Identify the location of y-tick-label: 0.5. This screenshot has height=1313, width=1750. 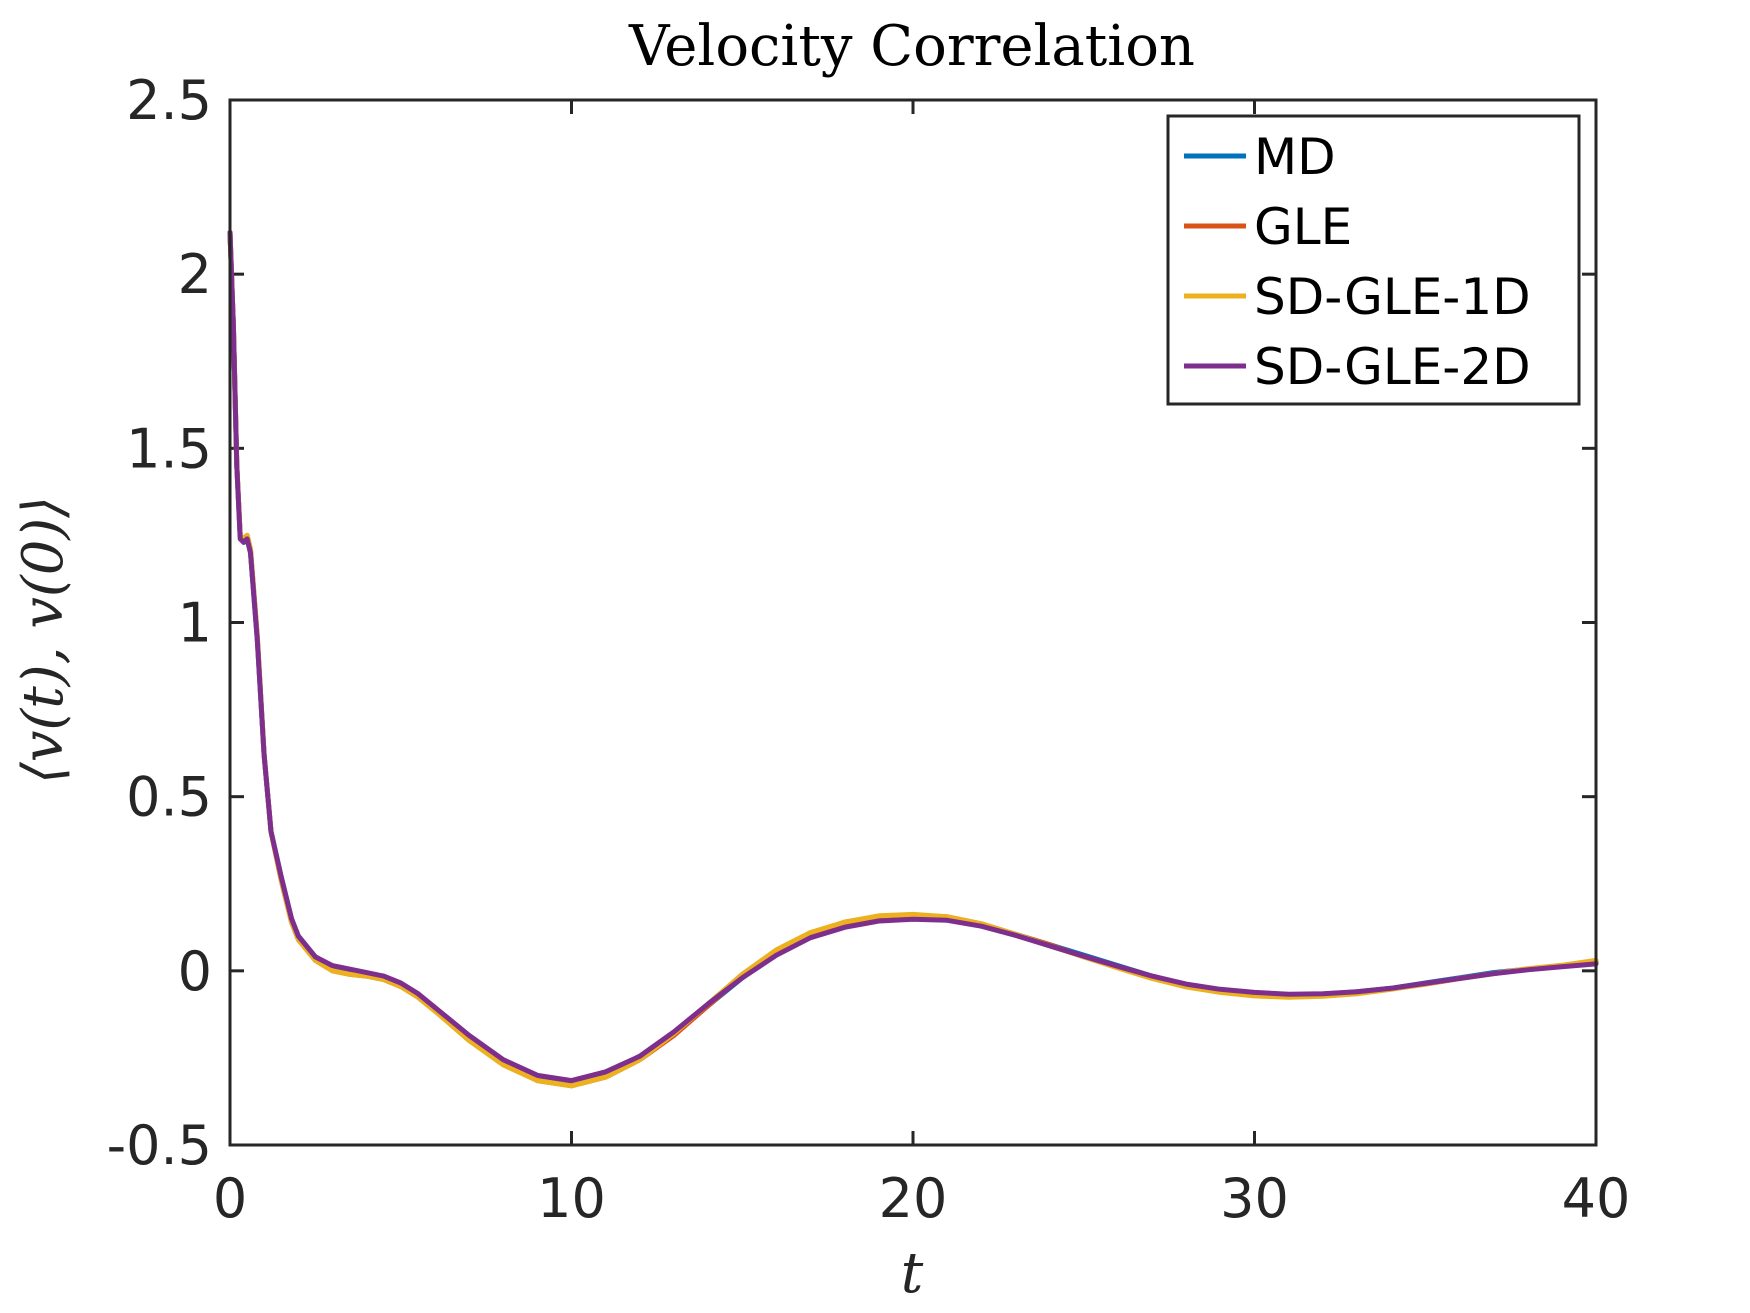
(169, 797).